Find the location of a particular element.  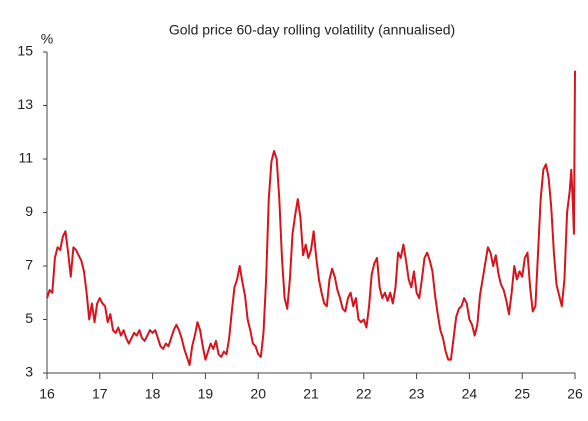

x-tick-label: 18 is located at coordinates (153, 394).